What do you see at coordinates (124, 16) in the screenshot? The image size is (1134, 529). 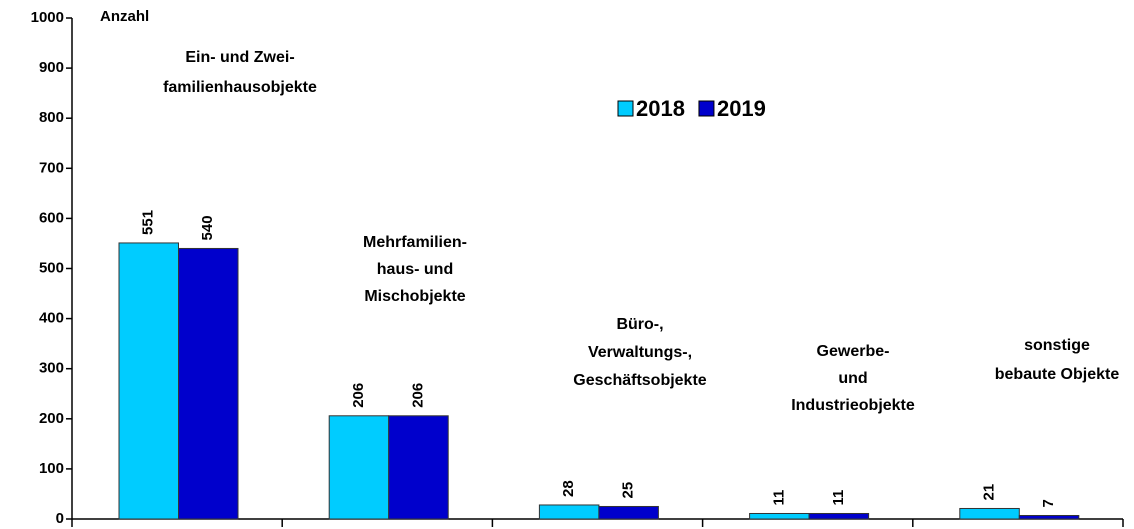 I see `y-axis-label: Anzahl` at bounding box center [124, 16].